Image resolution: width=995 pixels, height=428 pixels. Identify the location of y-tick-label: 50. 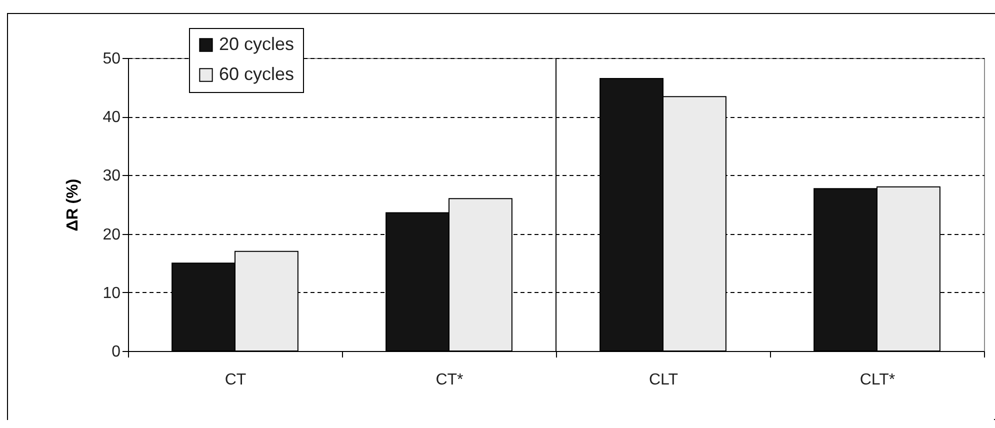
(111, 59).